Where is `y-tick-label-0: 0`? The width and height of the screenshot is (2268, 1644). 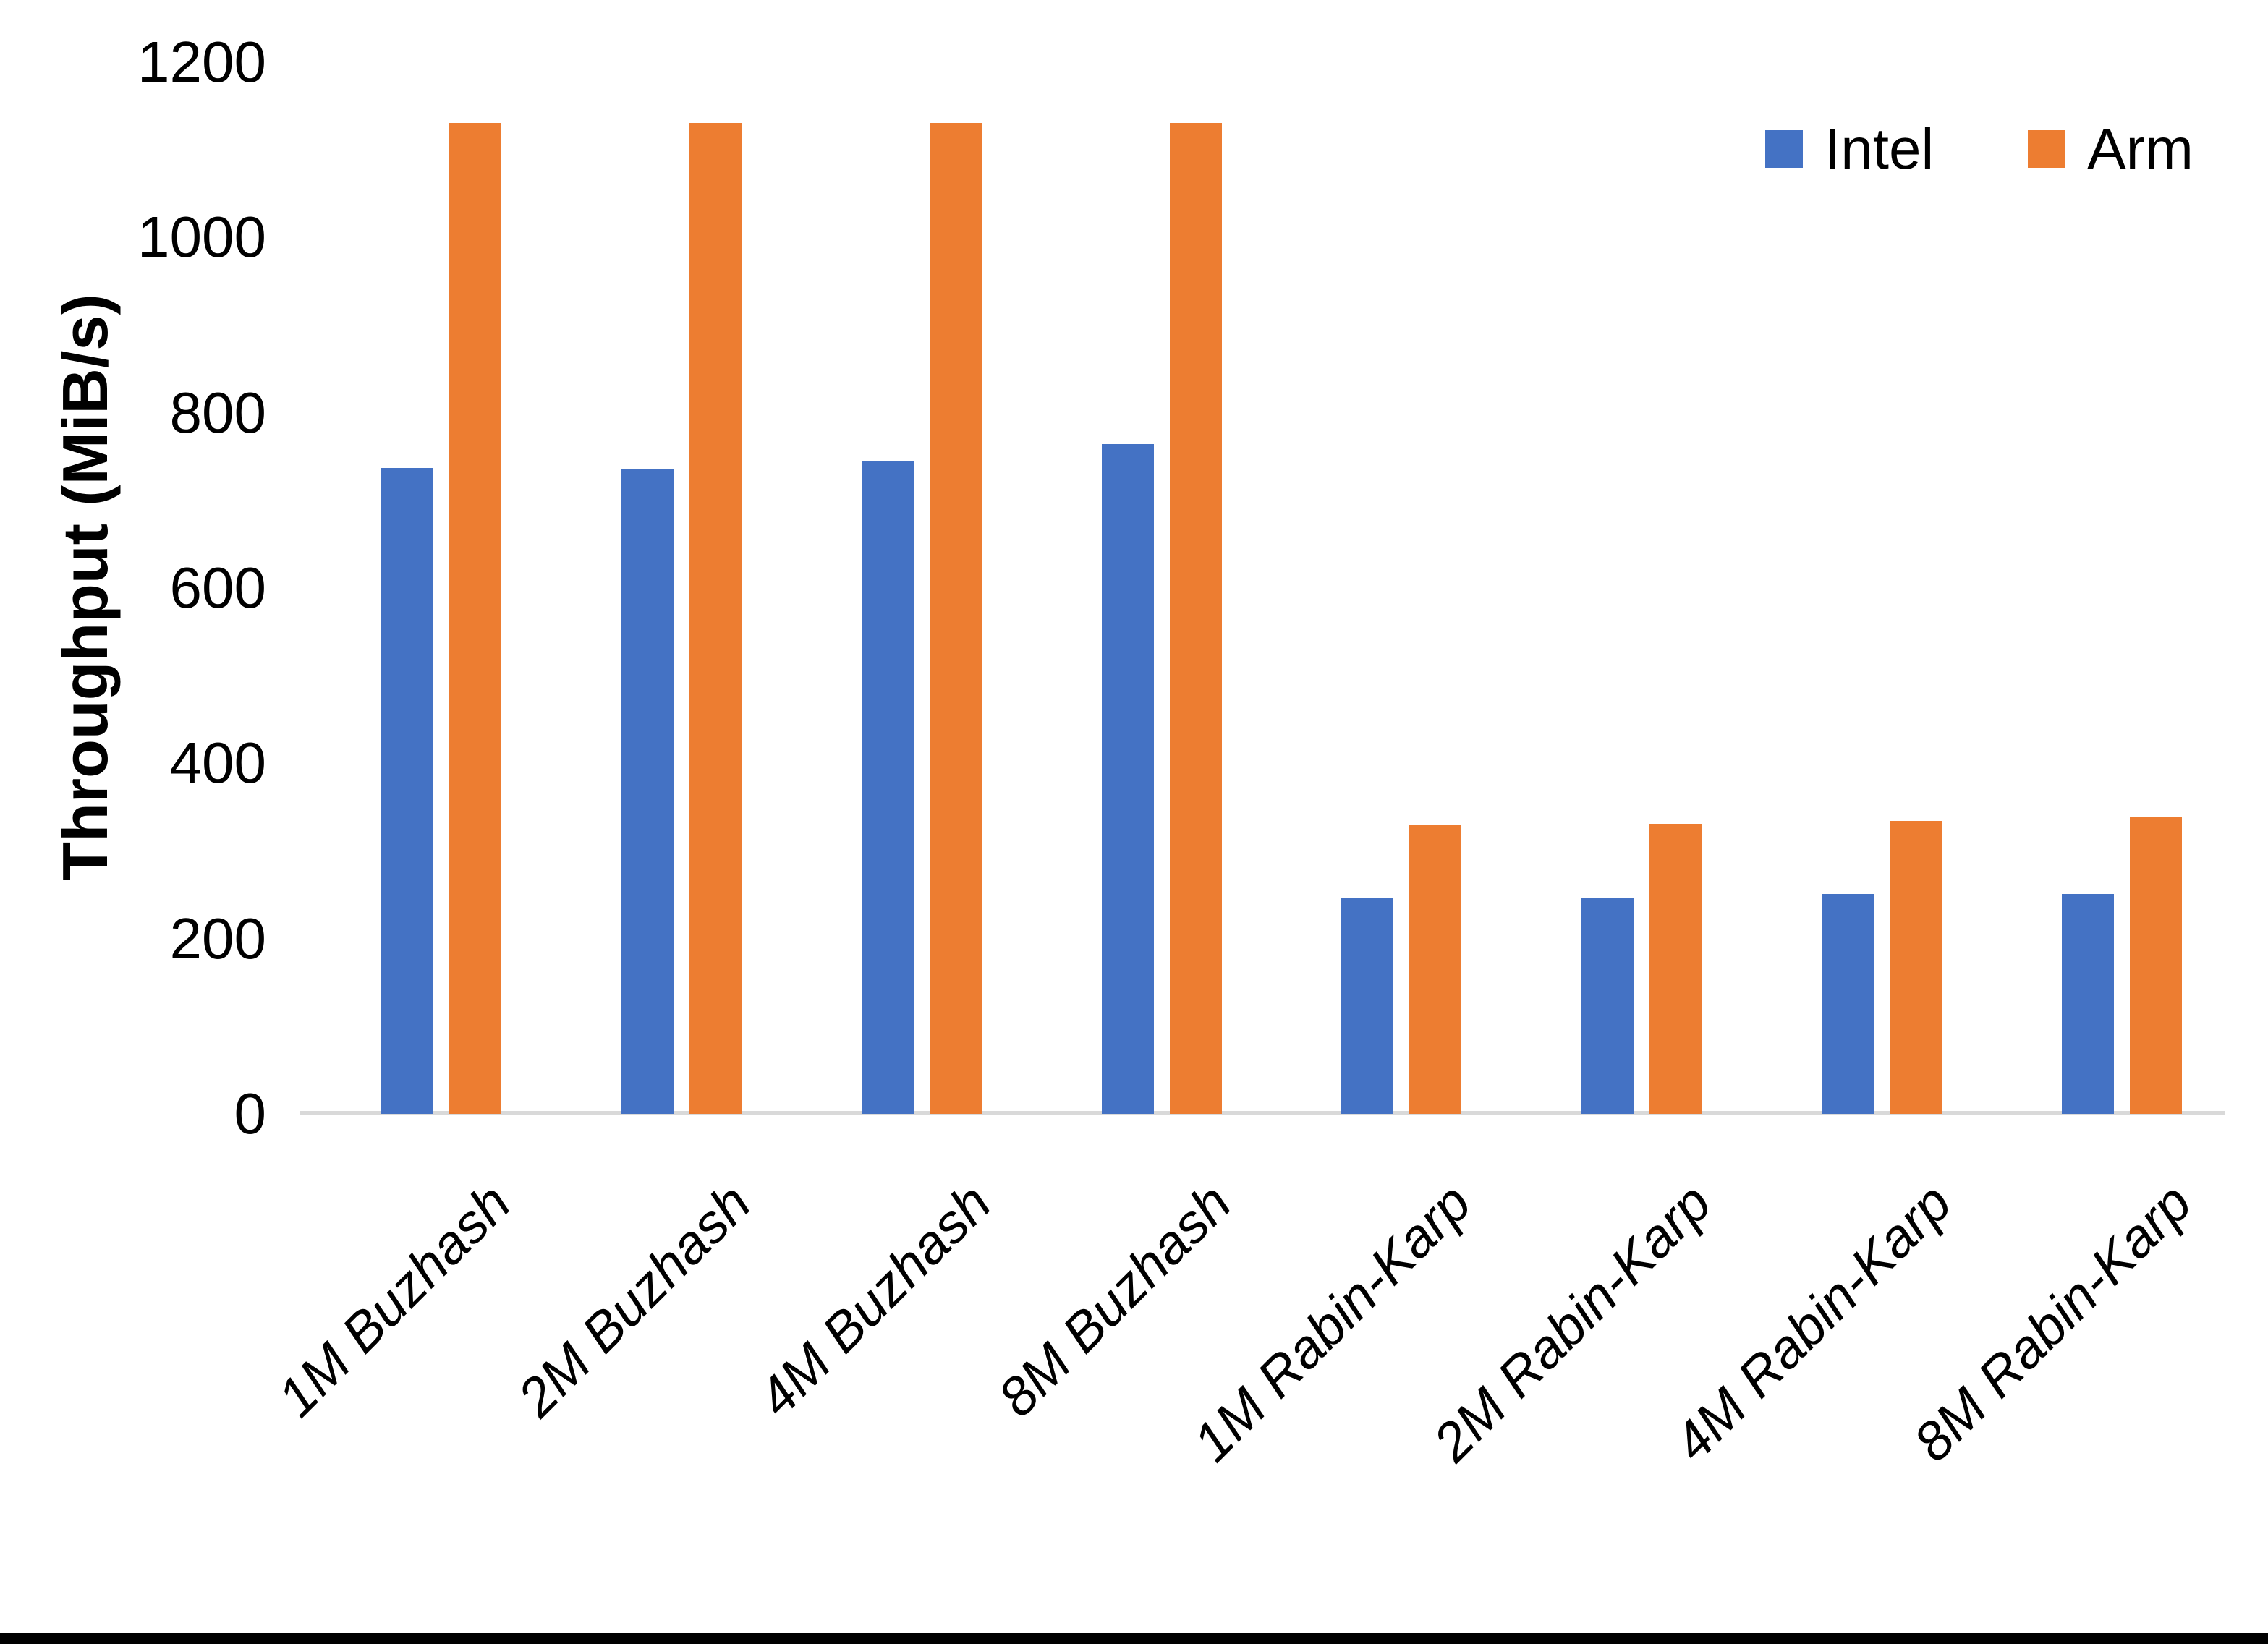
y-tick-label-0: 0 is located at coordinates (250, 1113).